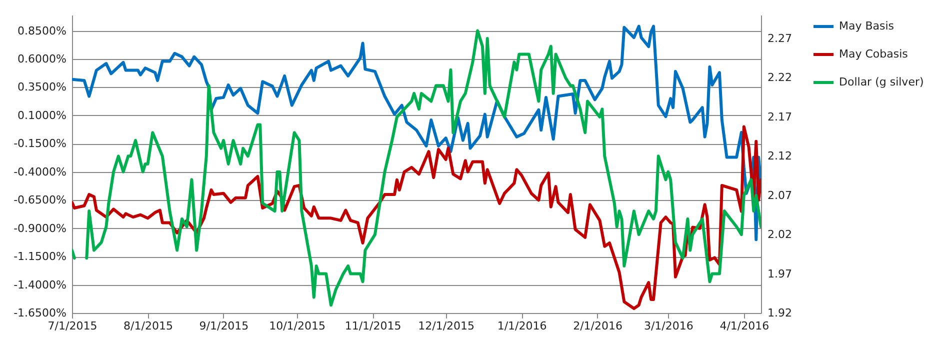  Describe the element at coordinates (42, 31) in the screenshot. I see `y-tick-label: 0.8500%` at that location.